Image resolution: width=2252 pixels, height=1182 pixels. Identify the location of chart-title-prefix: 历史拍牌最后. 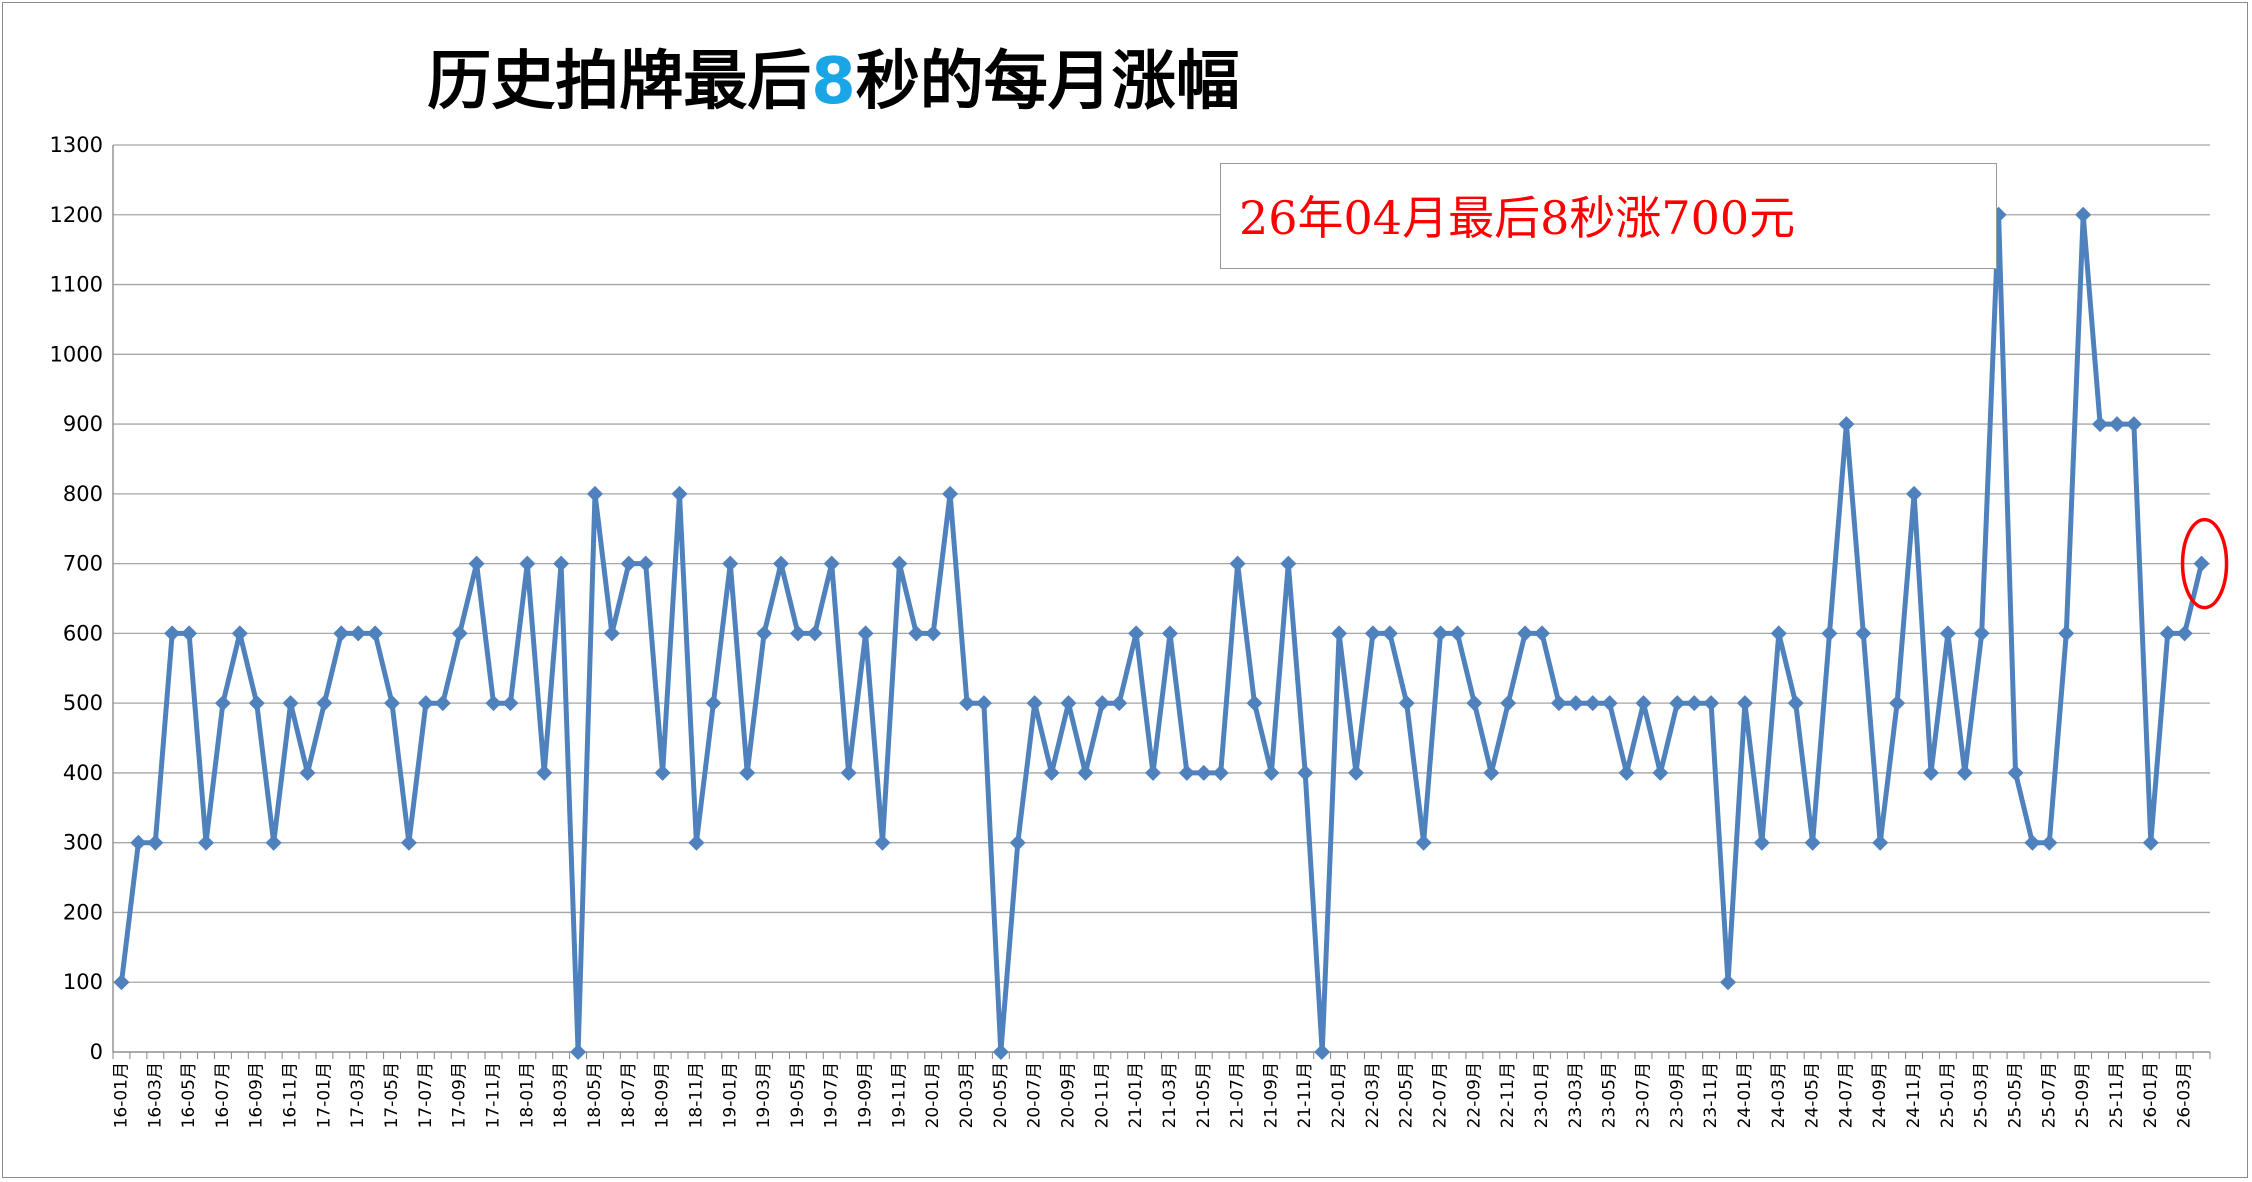
(619, 81).